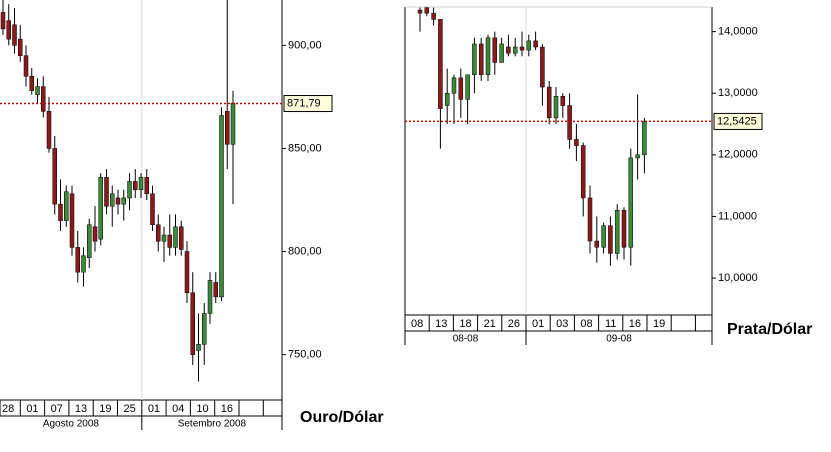 This screenshot has width=831, height=452. I want to click on x-tick-label: 04, so click(178, 409).